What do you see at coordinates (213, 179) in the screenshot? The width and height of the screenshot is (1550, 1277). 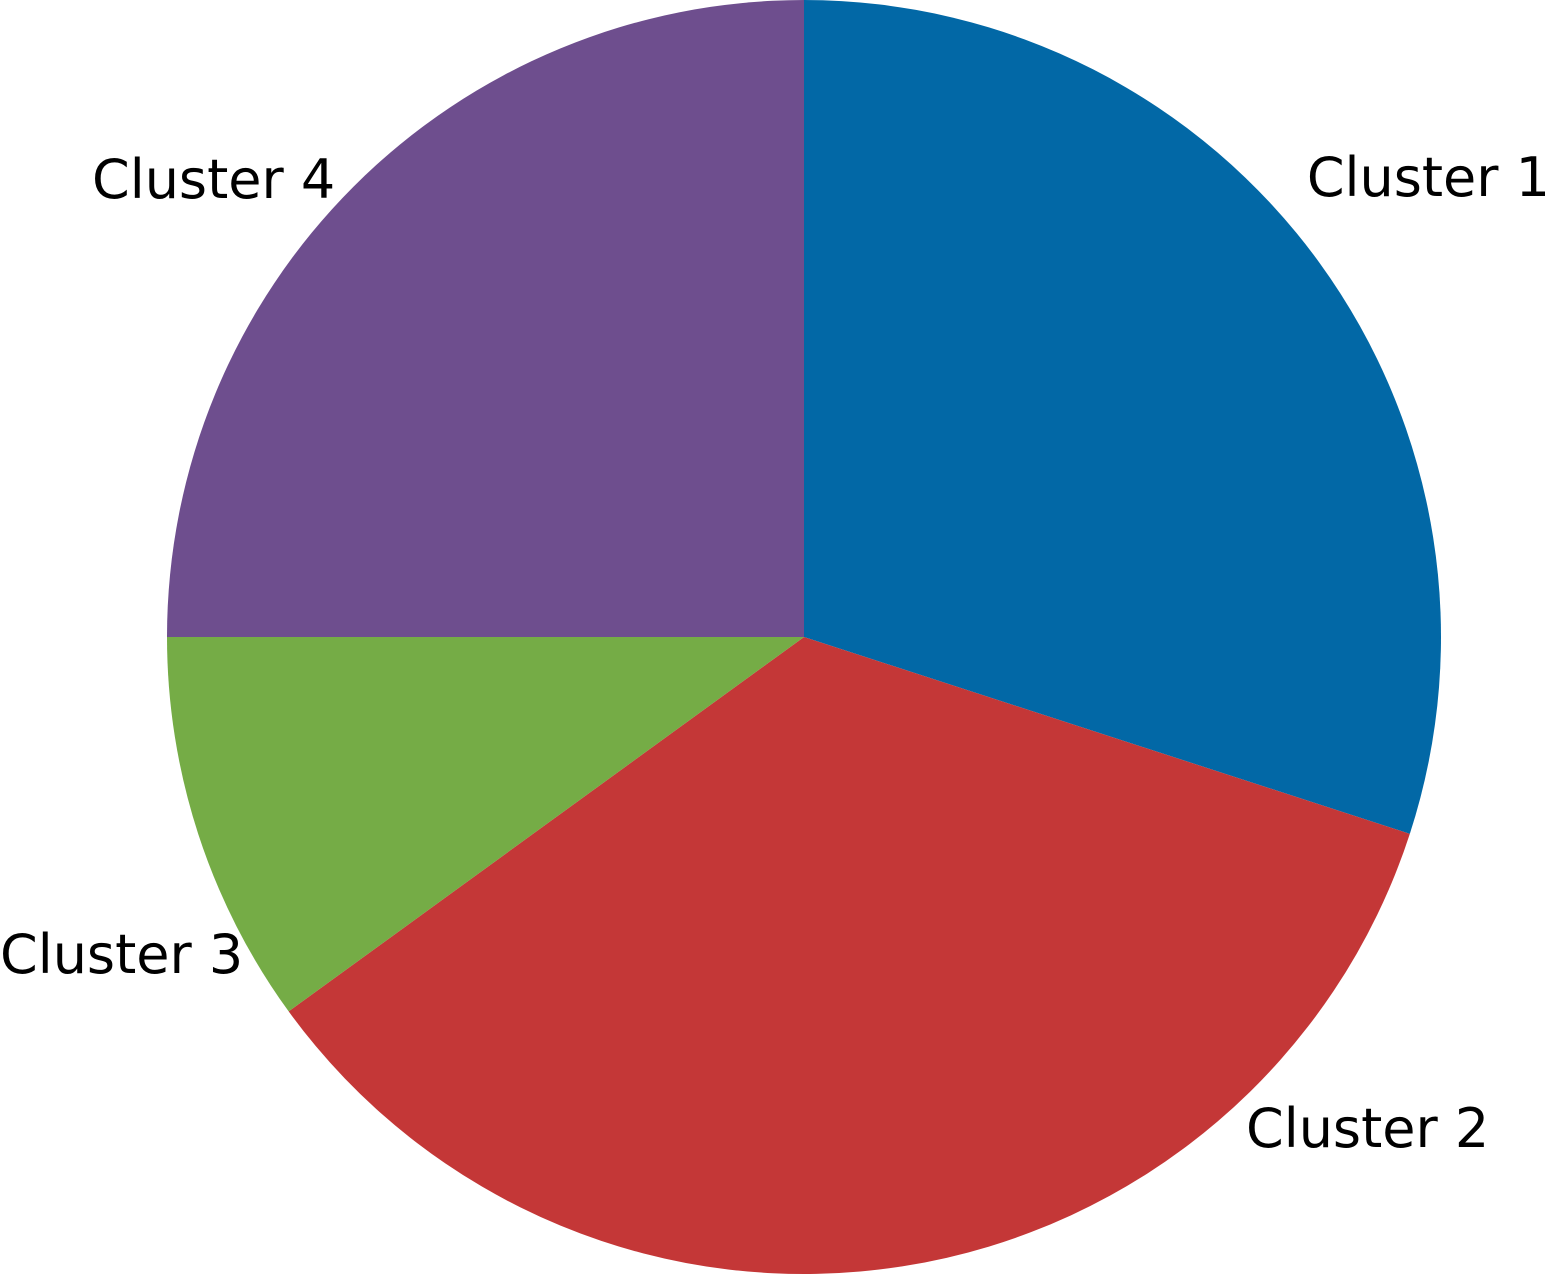 I see `label-cluster-4: Cluster 4` at bounding box center [213, 179].